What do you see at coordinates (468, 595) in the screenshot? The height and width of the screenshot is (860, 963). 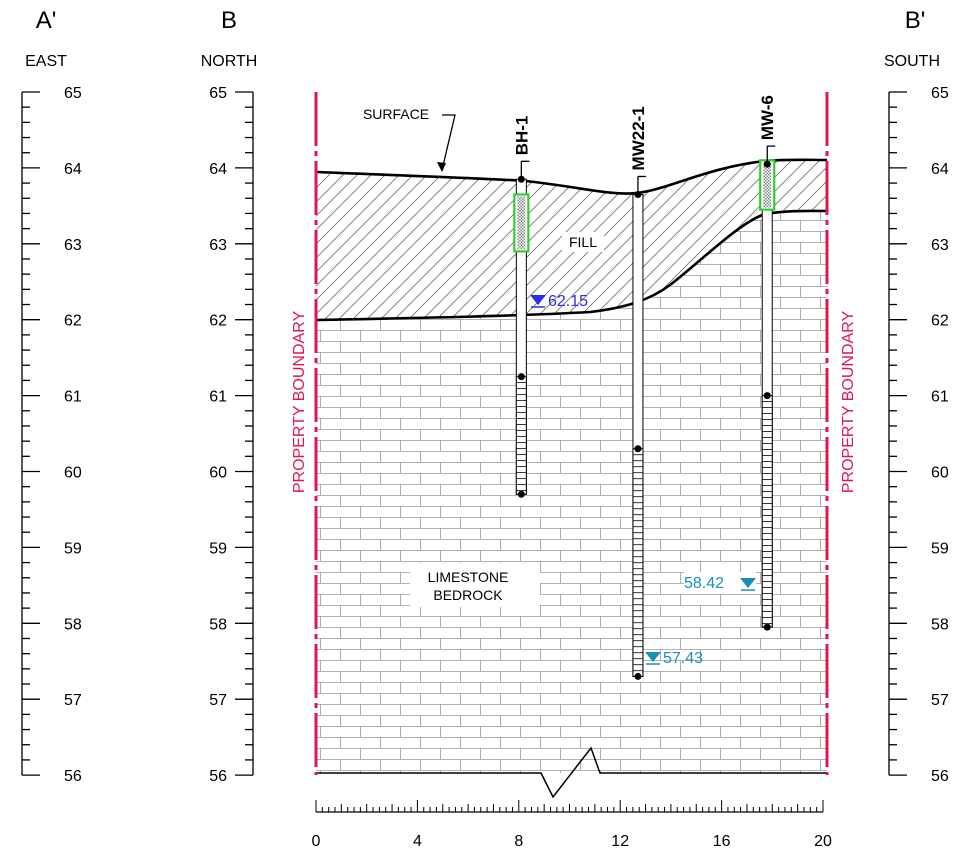 I see `bedrock-label-line2: BEDROCK` at bounding box center [468, 595].